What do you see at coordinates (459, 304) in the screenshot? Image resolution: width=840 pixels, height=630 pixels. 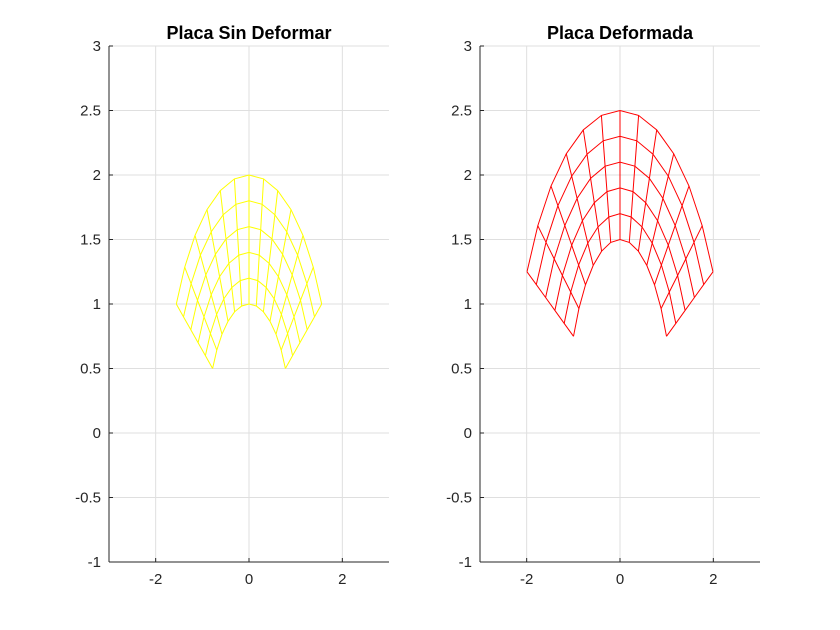 I see `right-y-tick-labels: -1 -0.5 0 0.5 1 1.5 2 2.5 3` at bounding box center [459, 304].